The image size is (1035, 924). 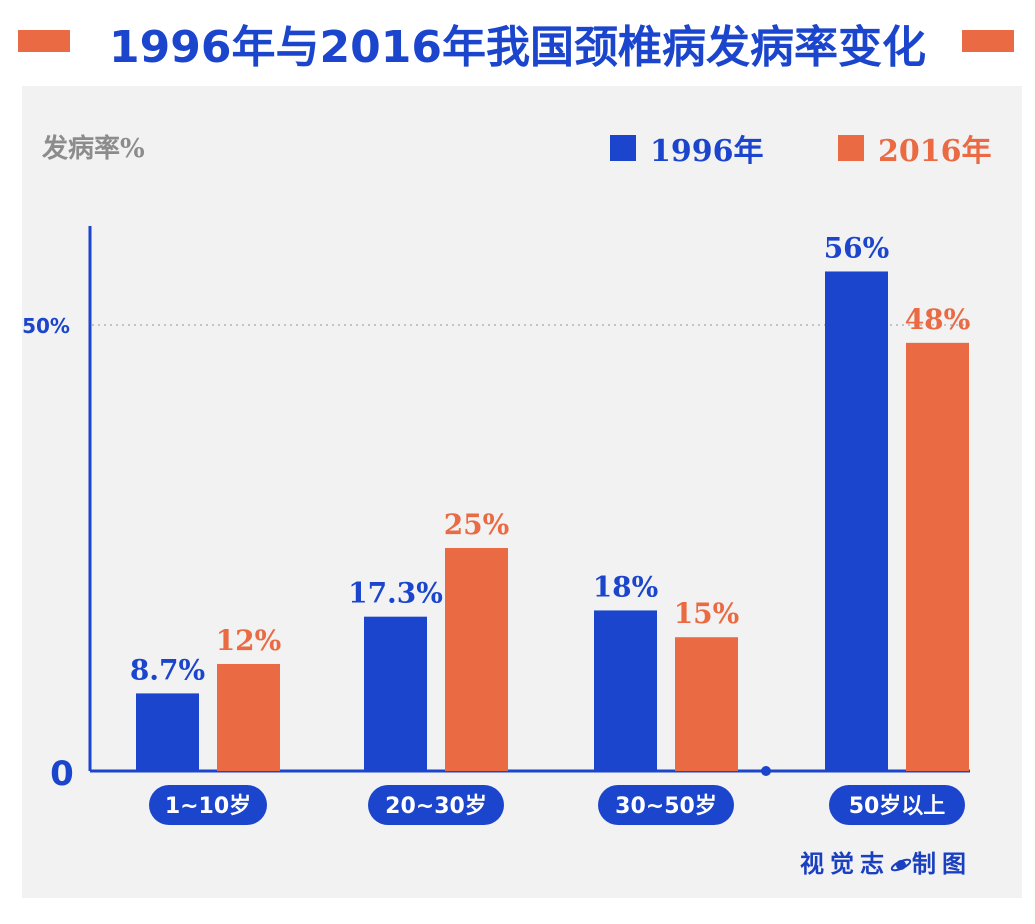 What do you see at coordinates (851, 148) in the screenshot?
I see `legend-swatch-2016` at bounding box center [851, 148].